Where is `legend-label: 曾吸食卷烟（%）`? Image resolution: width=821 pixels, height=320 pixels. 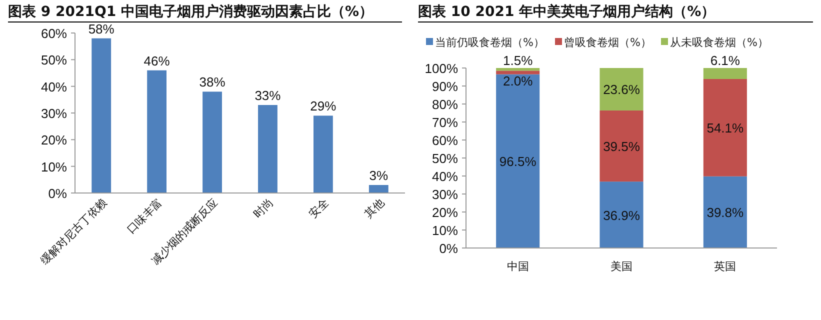 legend-label: 曾吸食卷烟（%） is located at coordinates (608, 42).